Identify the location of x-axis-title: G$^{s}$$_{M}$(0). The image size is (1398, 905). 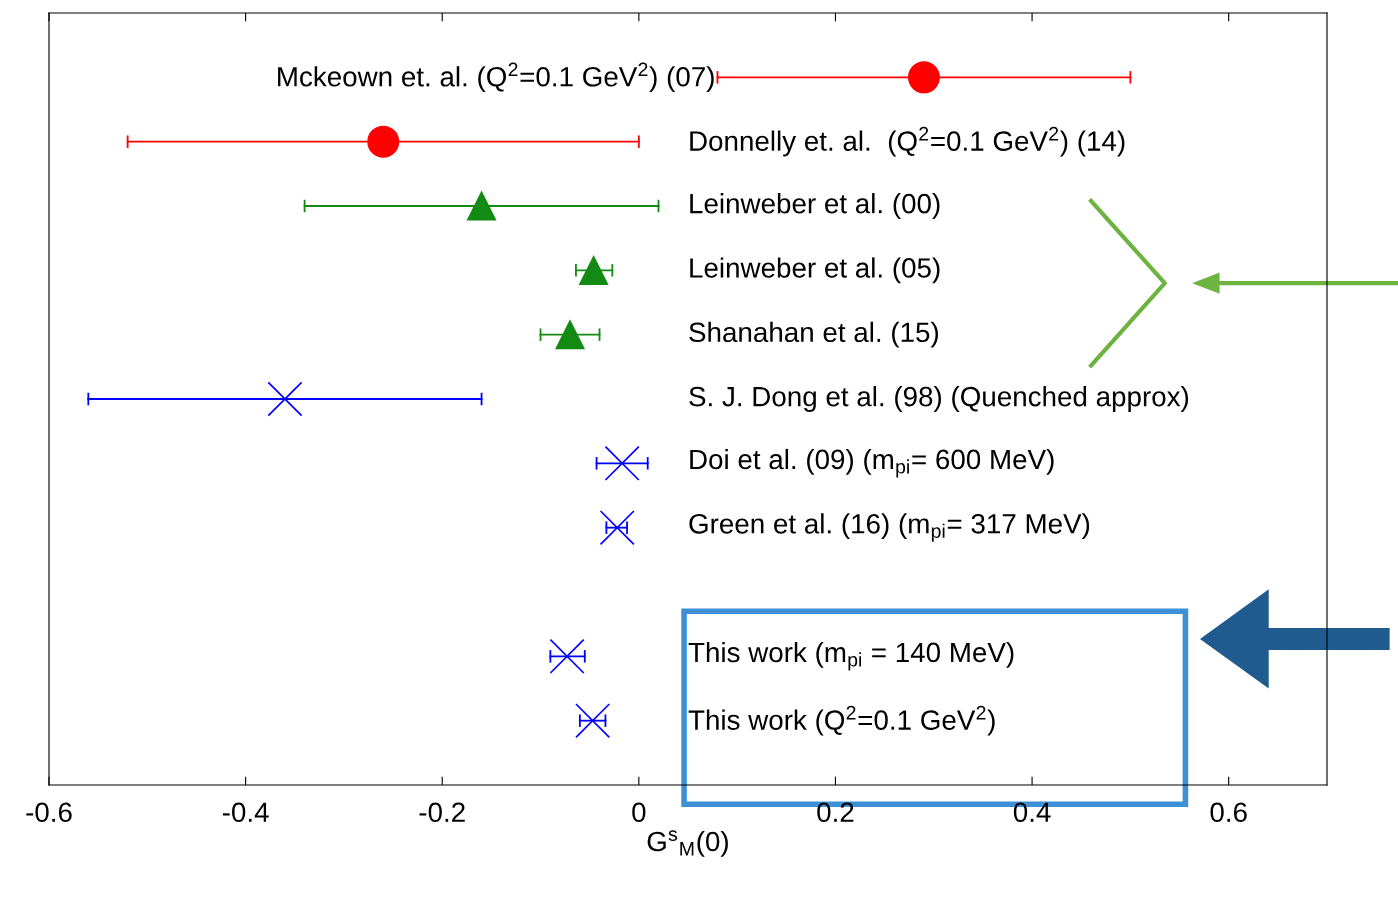
(687, 843).